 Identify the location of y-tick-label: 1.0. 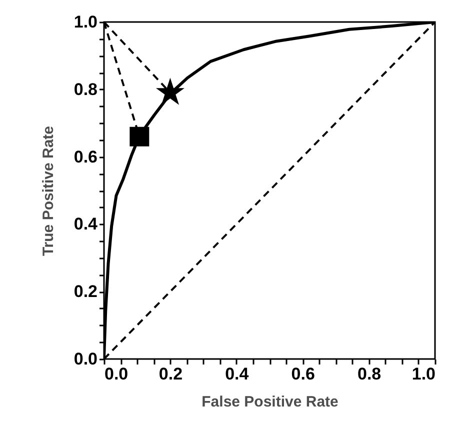
(86, 22).